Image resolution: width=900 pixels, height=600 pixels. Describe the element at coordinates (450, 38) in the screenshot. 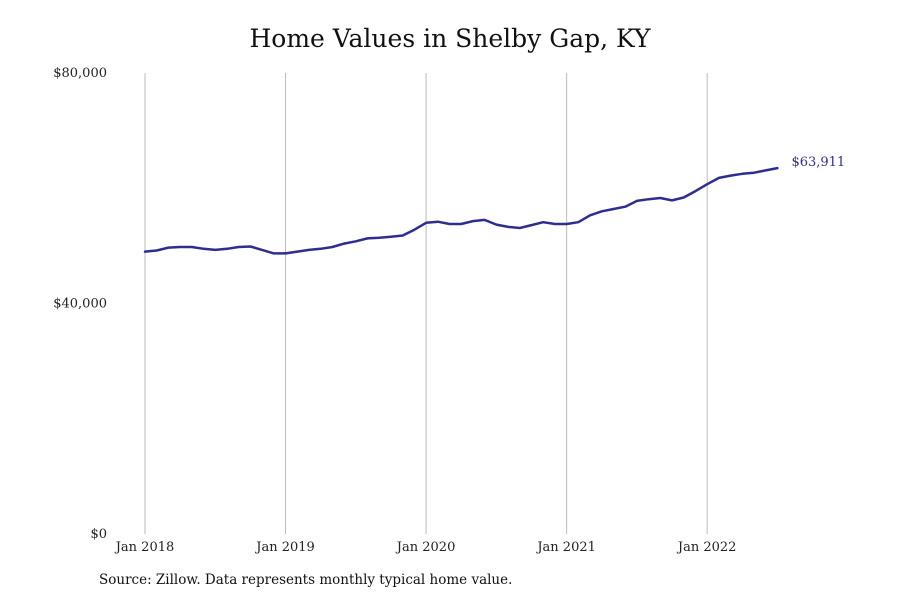

I see `chart-title: Home Values in Shelby Gap, KY` at that location.